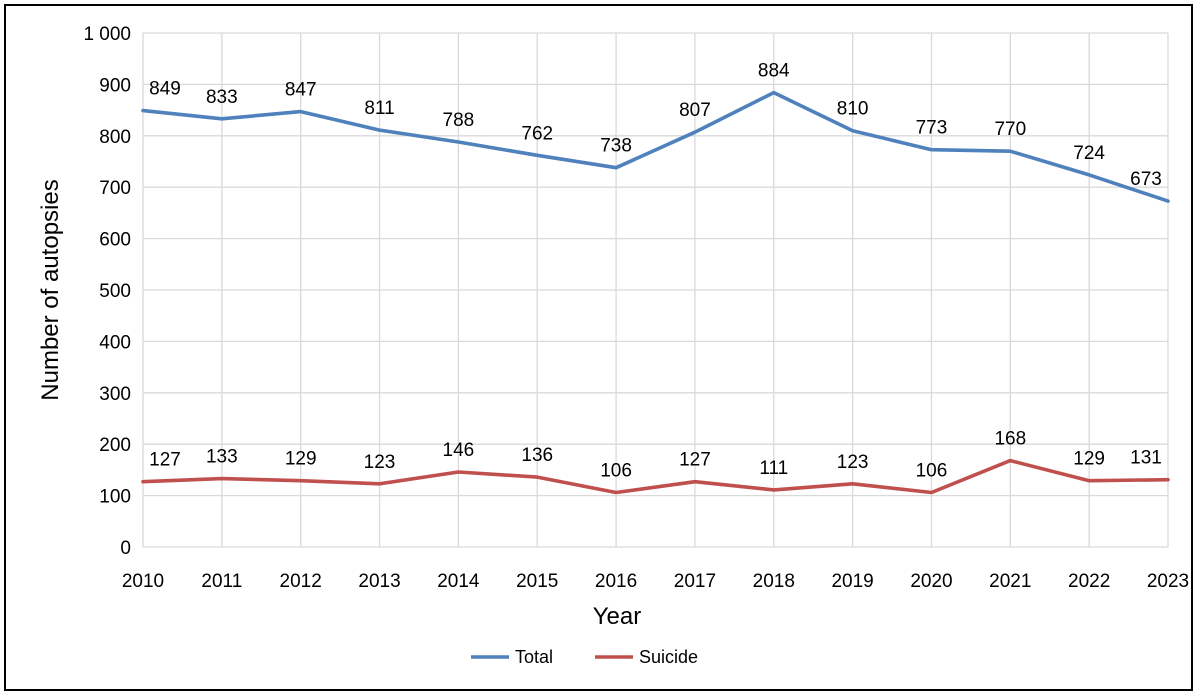 This screenshot has width=1200, height=697. Describe the element at coordinates (143, 581) in the screenshot. I see `x-tick-label: 2010` at that location.